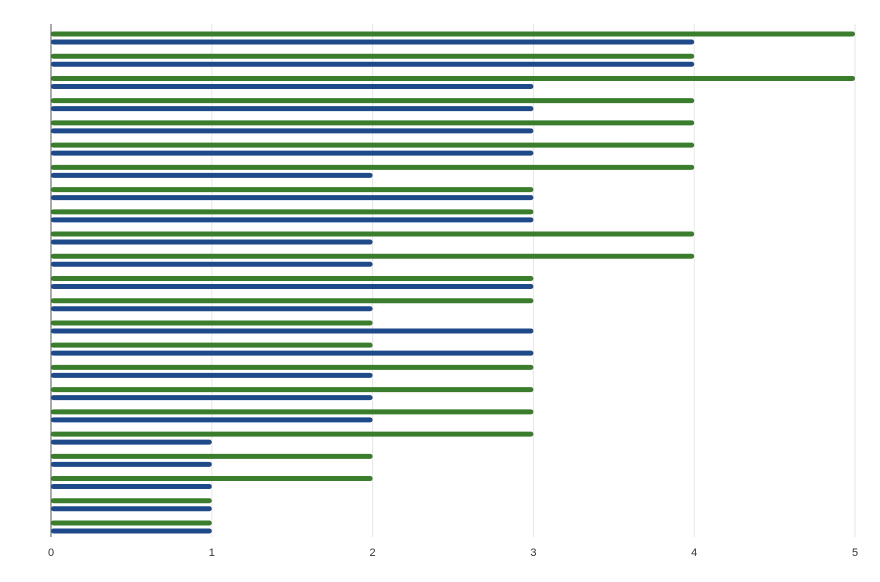 This screenshot has width=880, height=582. Describe the element at coordinates (373, 553) in the screenshot. I see `x-tick-label: 2` at that location.